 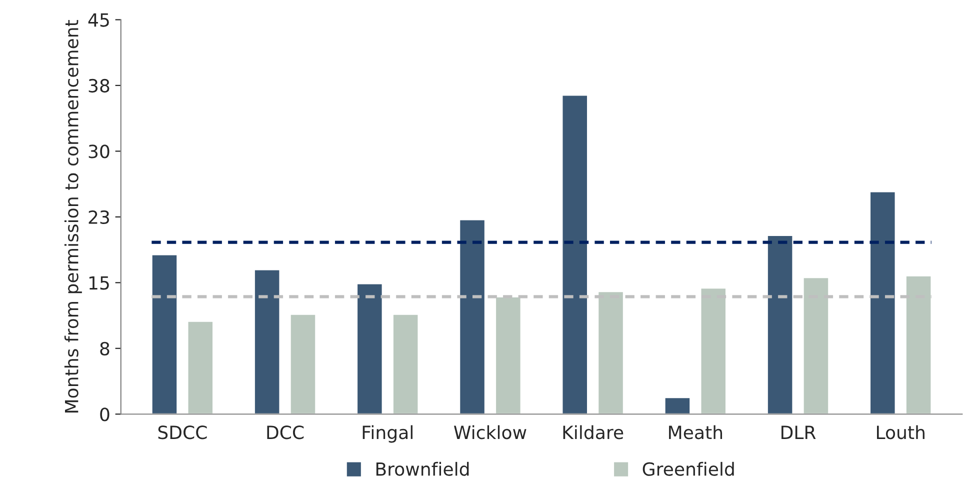 I want to click on x-tick-label: Fingal, so click(x=387, y=434).